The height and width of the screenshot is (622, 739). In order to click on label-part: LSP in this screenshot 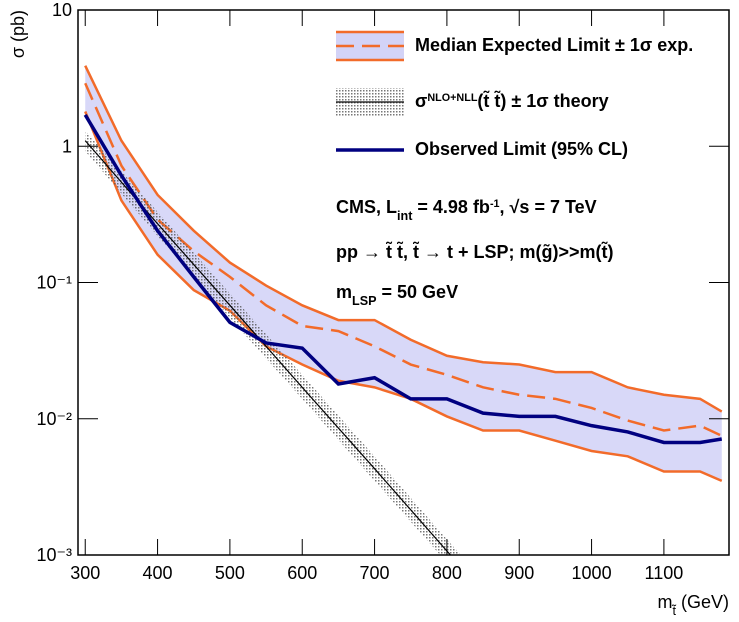, I will do `click(364, 301)`.